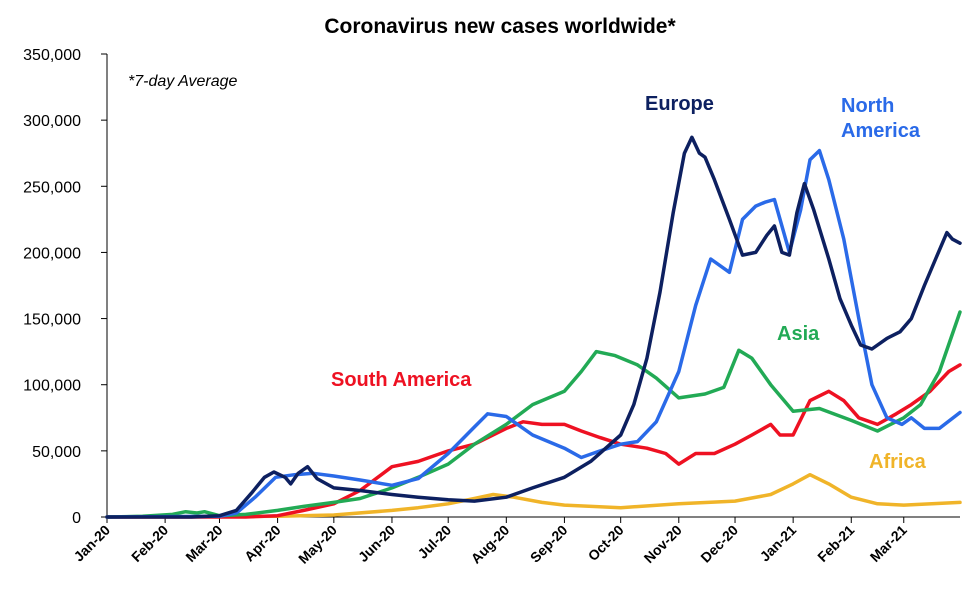 This screenshot has height=590, width=970. What do you see at coordinates (798, 334) in the screenshot?
I see `series-label-asia: Asia` at bounding box center [798, 334].